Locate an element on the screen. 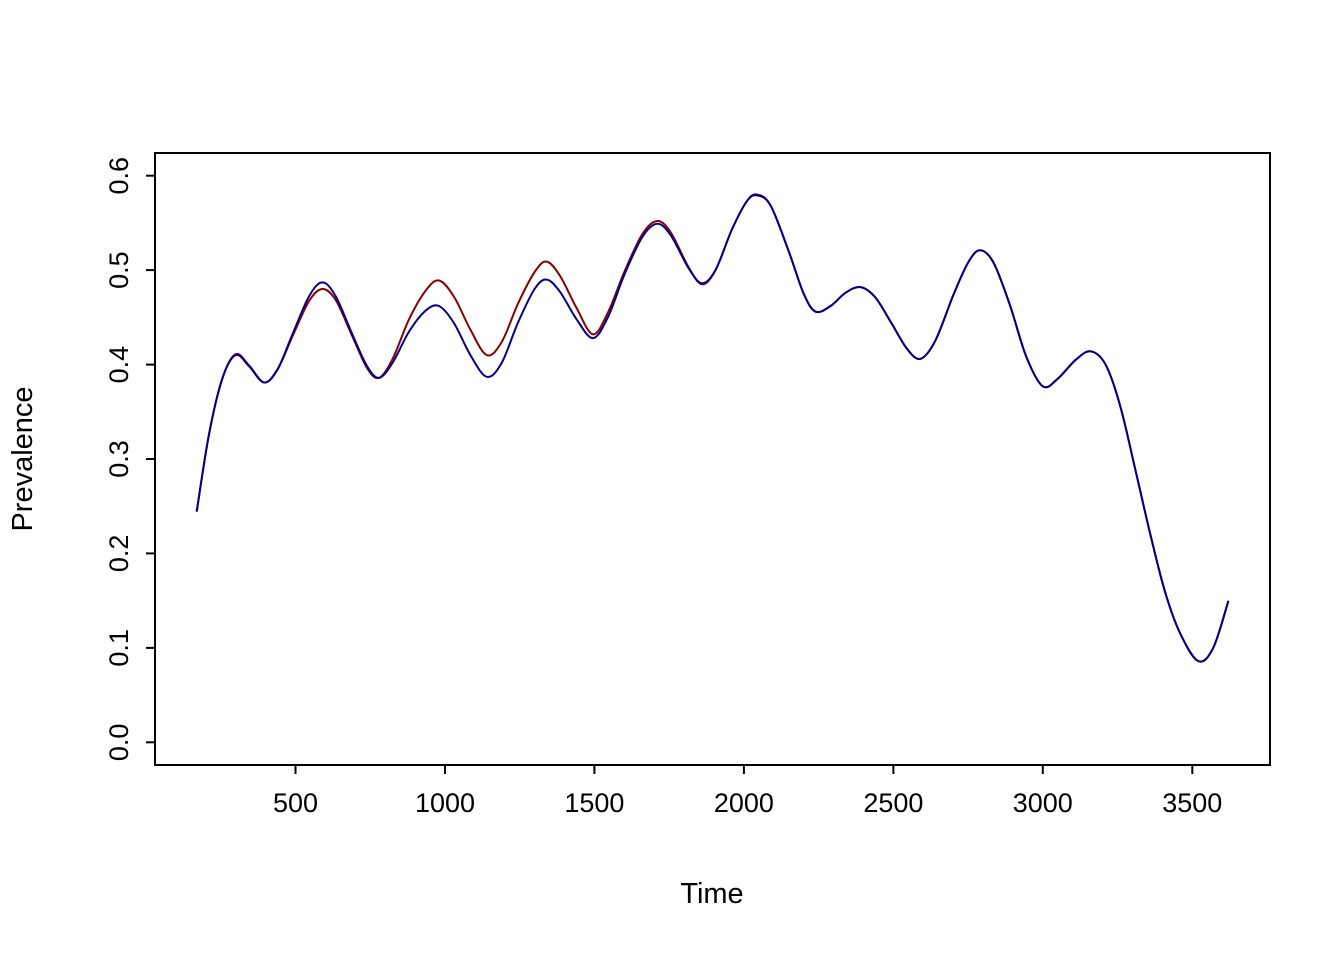 This screenshot has height=960, width=1344. y-tick-label: 0.4 is located at coordinates (119, 365).